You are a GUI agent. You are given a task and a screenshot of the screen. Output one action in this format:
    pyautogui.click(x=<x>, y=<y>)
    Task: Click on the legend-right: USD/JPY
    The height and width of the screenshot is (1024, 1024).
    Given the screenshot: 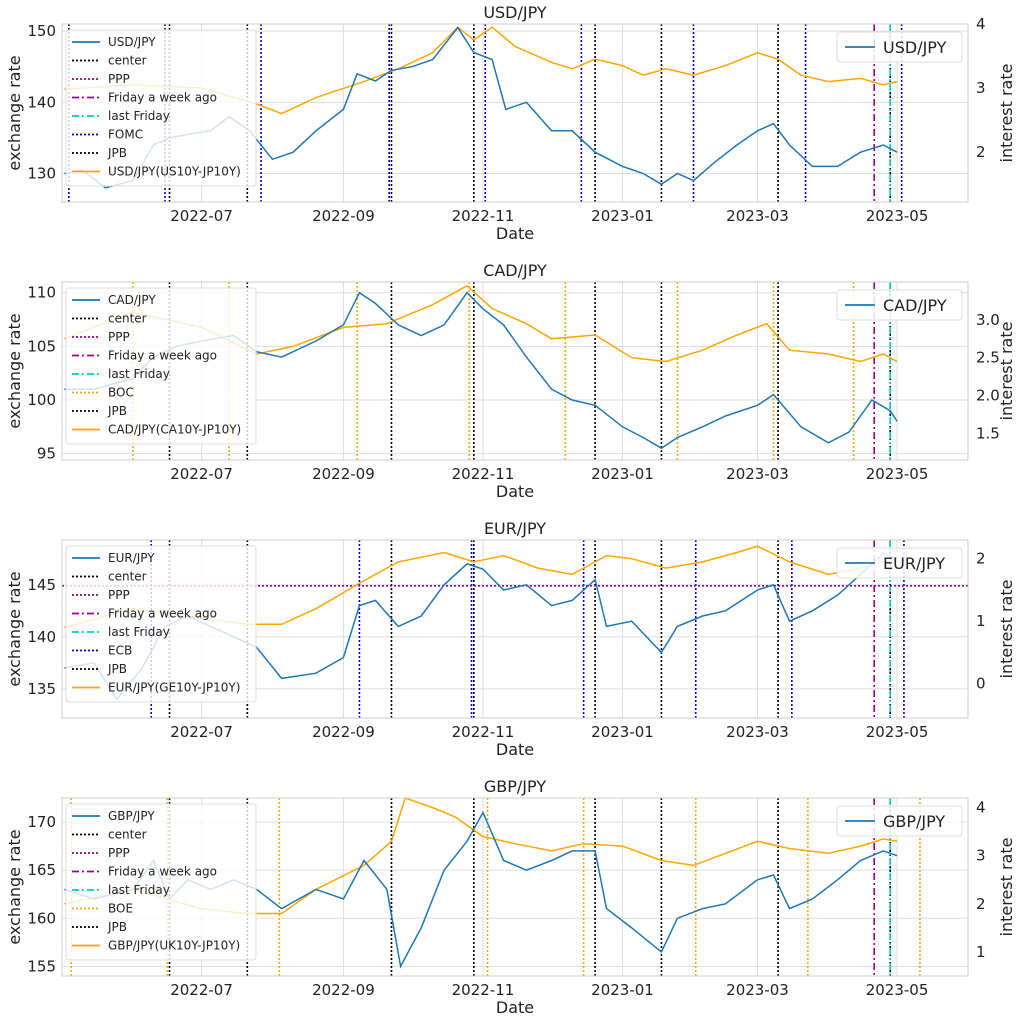 What is the action you would take?
    pyautogui.click(x=899, y=47)
    